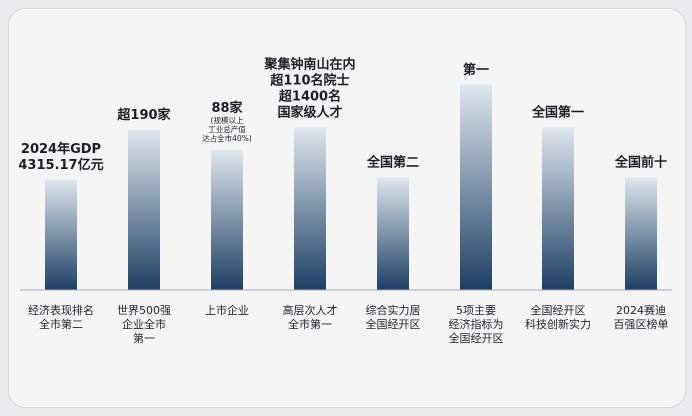 This screenshot has width=692, height=416. What do you see at coordinates (476, 324) in the screenshot?
I see `category-label-6-line-2: 经济指标为` at bounding box center [476, 324].